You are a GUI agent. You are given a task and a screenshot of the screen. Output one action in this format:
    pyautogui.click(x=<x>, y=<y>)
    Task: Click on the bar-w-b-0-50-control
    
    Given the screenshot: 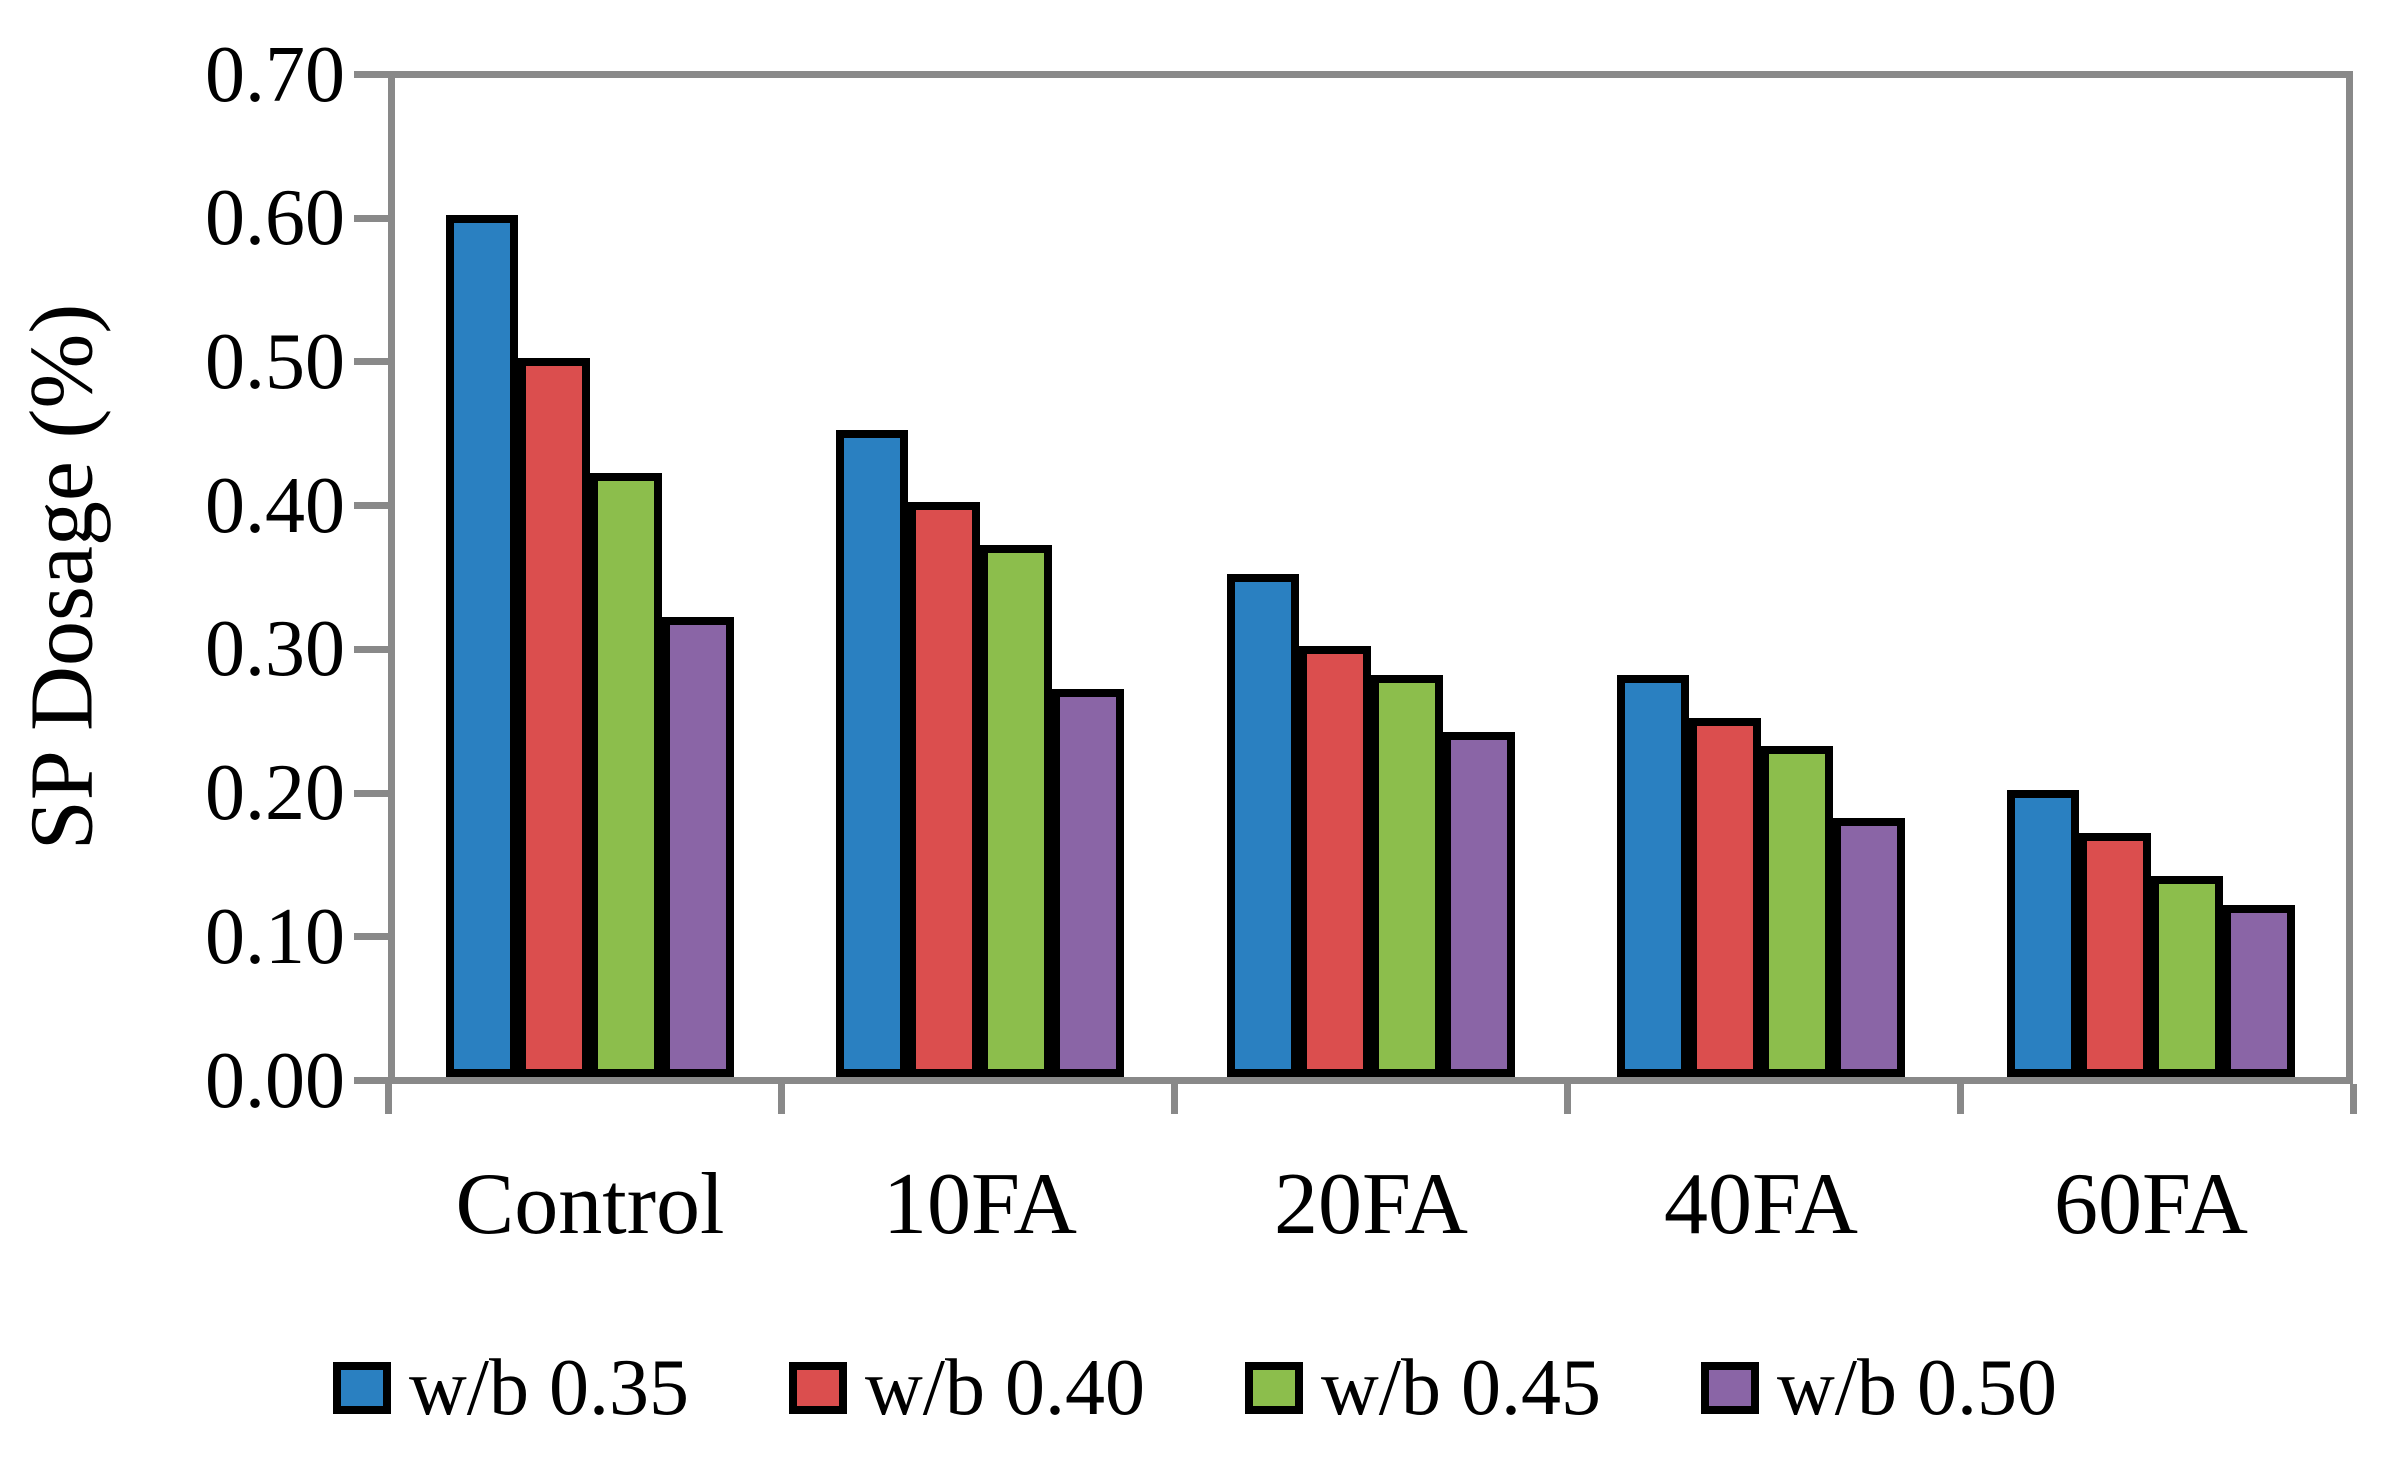 What is the action you would take?
    pyautogui.click(x=698, y=847)
    